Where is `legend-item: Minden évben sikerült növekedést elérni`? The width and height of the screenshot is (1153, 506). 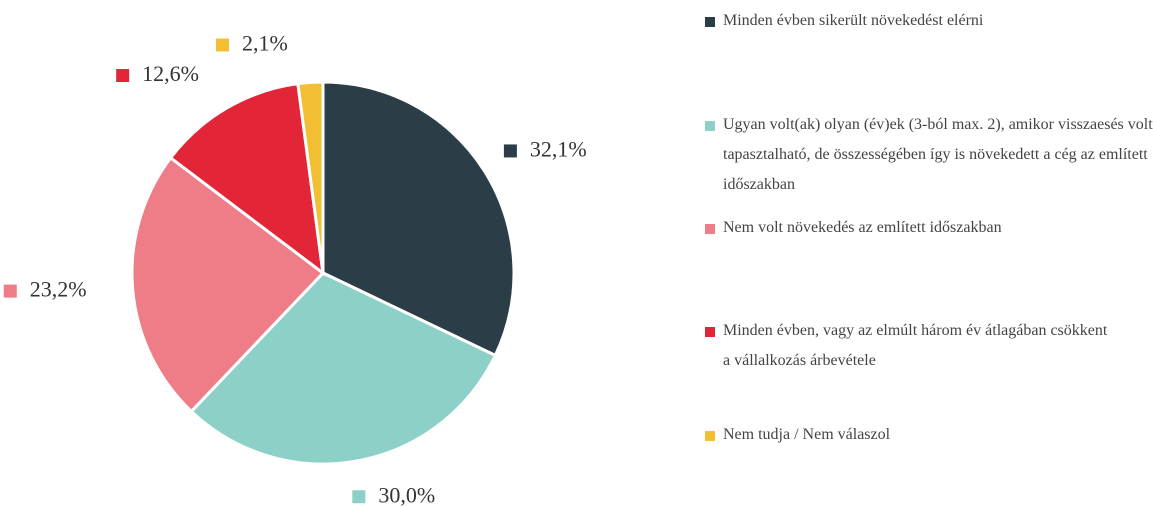
legend-item: Minden évben sikerült növekedést elérni is located at coordinates (929, 21).